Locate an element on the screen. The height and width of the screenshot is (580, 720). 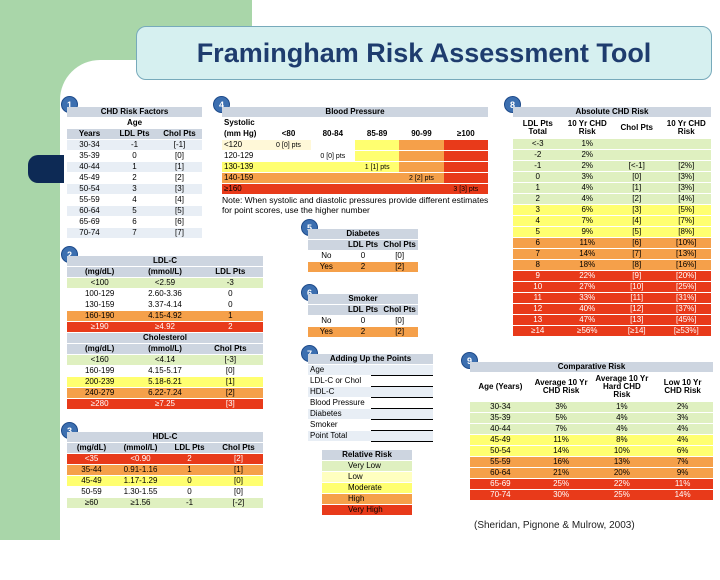
table-cell: 10 Yr CHD Risk is located at coordinates (686, 128).